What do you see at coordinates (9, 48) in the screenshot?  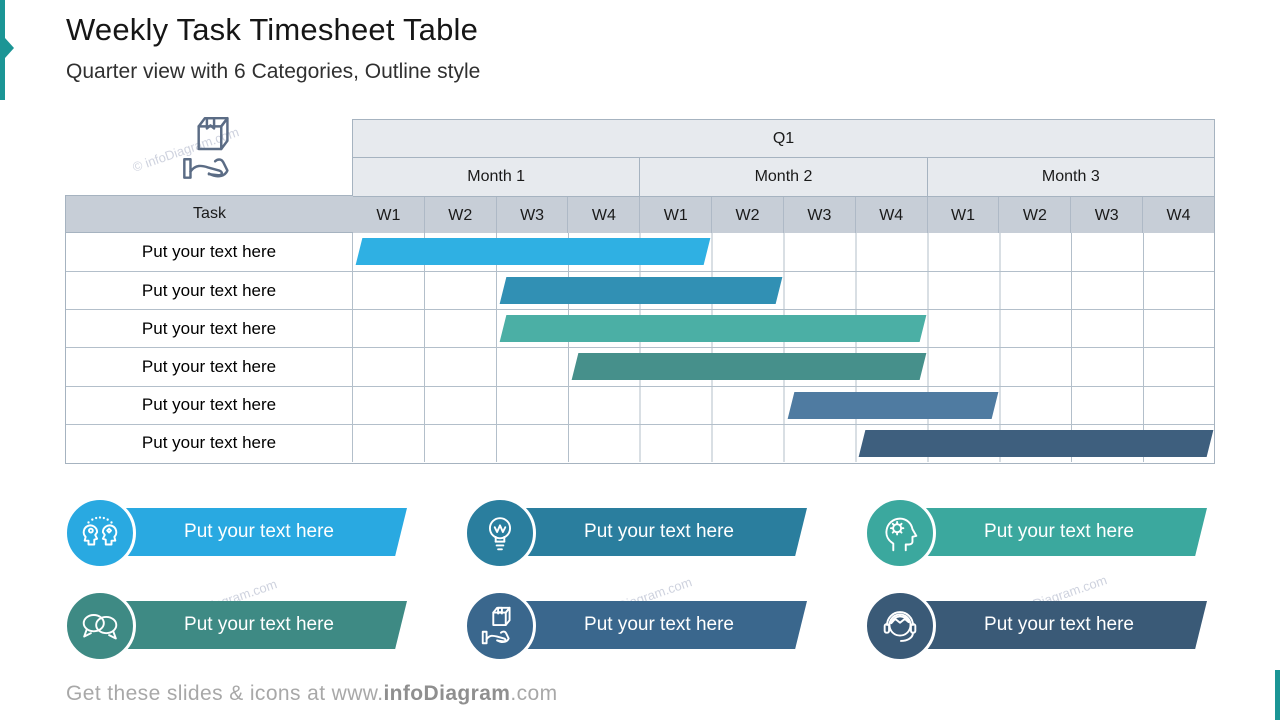 I see `accent-chevron-icon` at bounding box center [9, 48].